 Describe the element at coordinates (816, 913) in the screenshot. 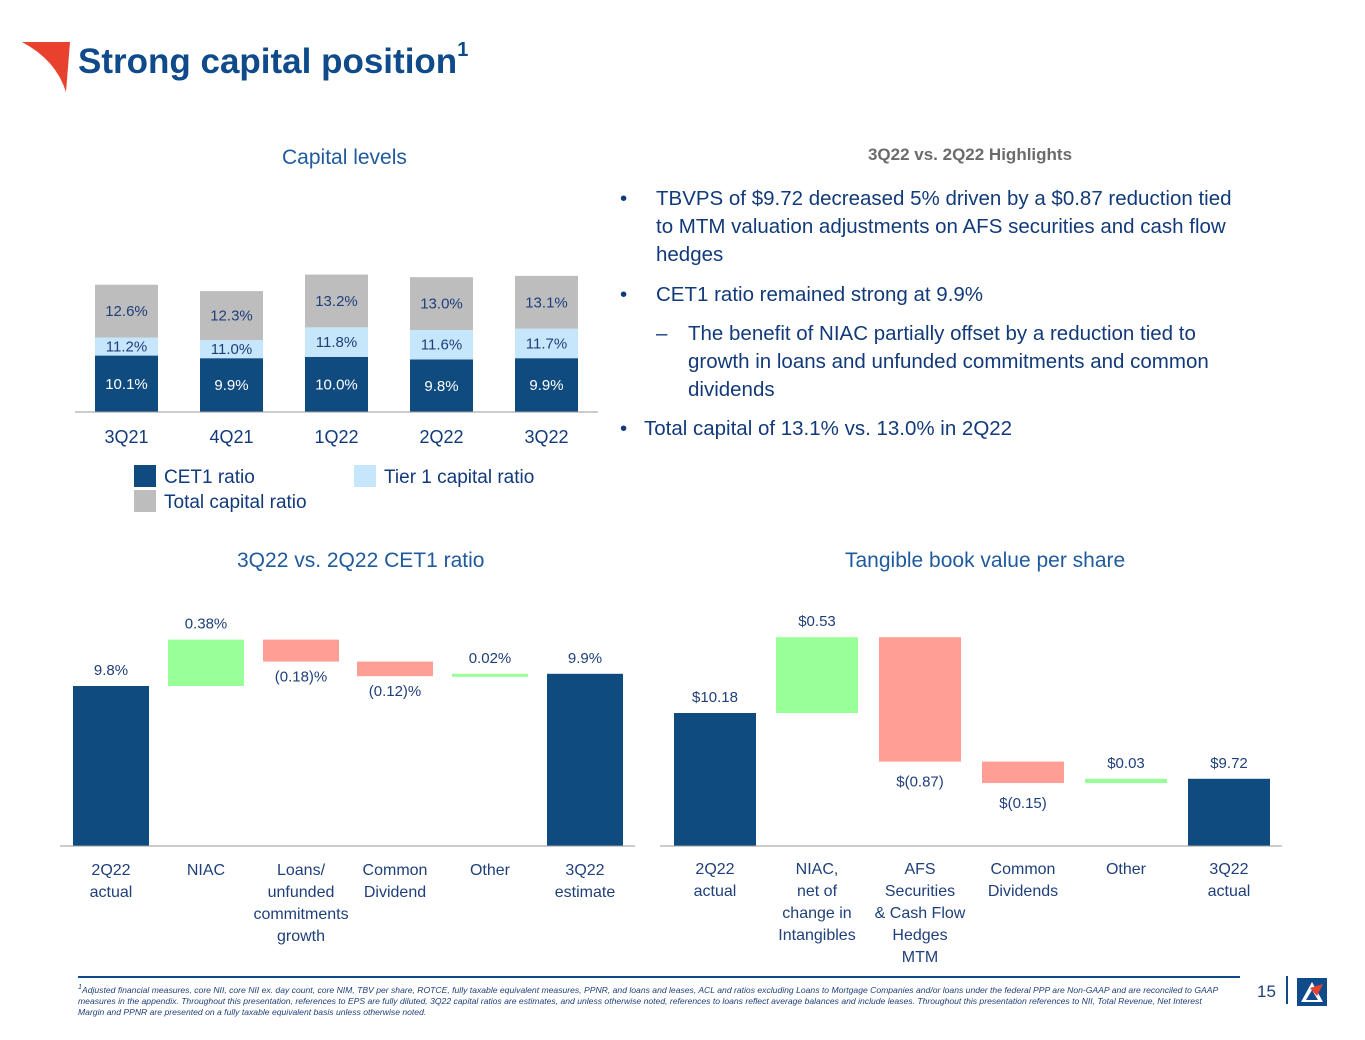

I see `x-tick-label: change in` at that location.